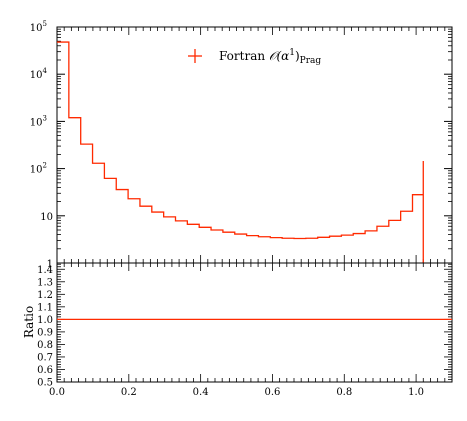 This screenshot has height=421, width=467. I want to click on ratio-y-tick-label: 1.3, so click(45, 282).